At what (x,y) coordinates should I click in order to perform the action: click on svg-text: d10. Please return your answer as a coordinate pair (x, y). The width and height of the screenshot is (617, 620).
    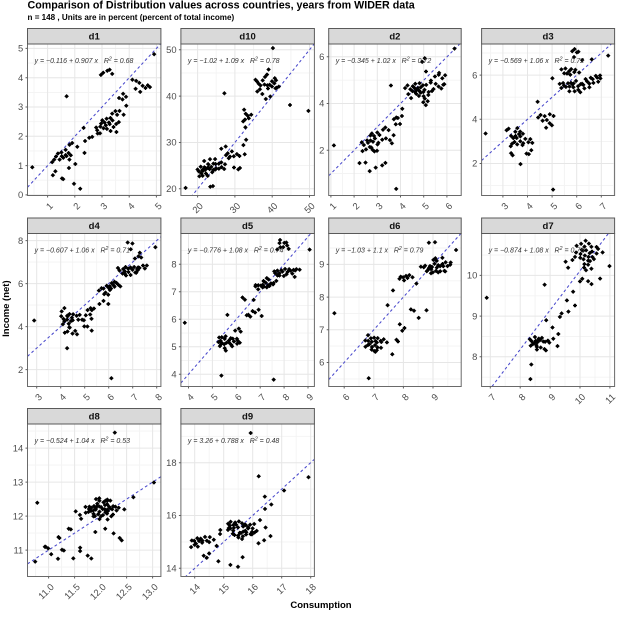
    Looking at the image, I should click on (247, 37).